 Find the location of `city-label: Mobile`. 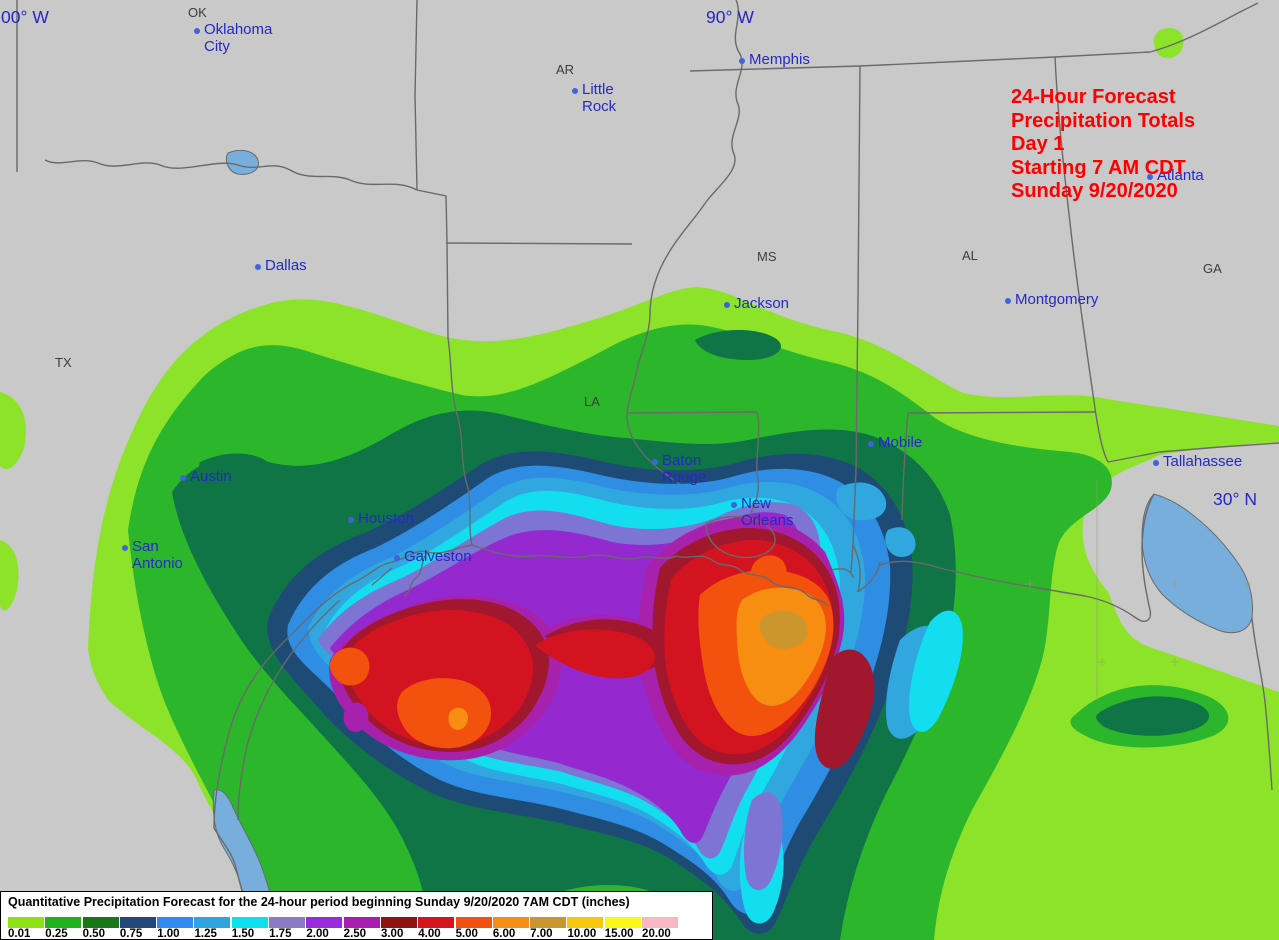

city-label: Mobile is located at coordinates (900, 442).